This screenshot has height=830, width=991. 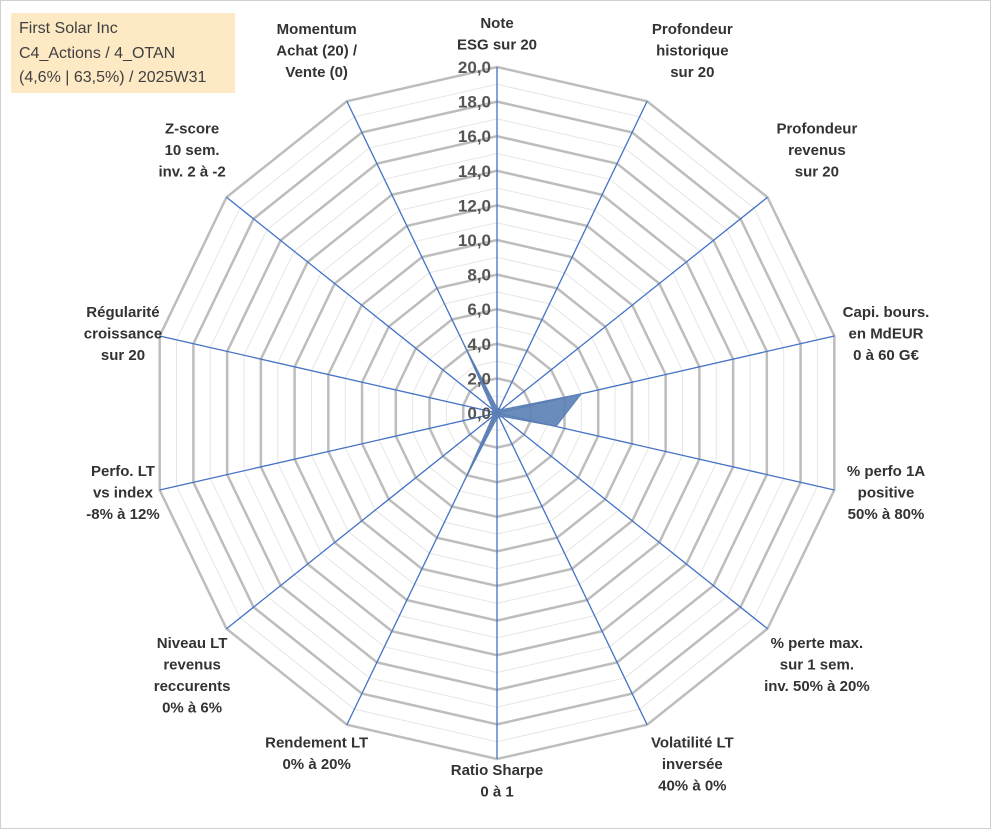 I want to click on radial-tick-label: 16,0, so click(x=474, y=136).